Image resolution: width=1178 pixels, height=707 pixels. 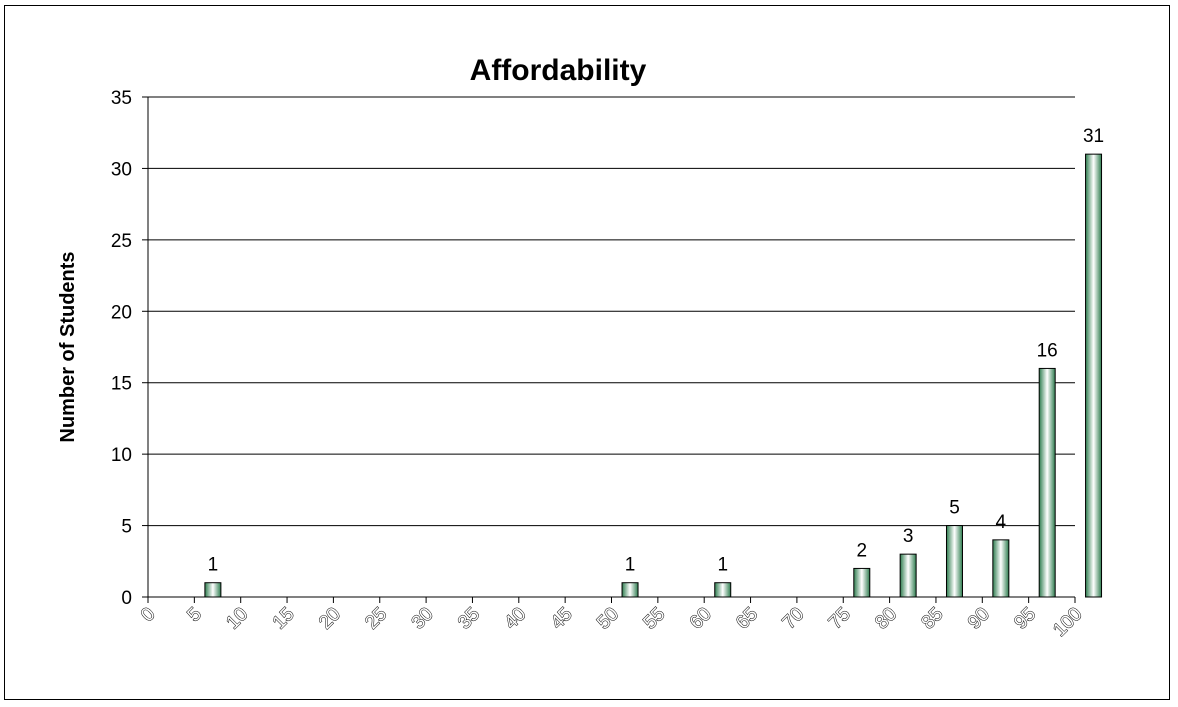 What do you see at coordinates (1067, 622) in the screenshot?
I see `x-tick-label: 100` at bounding box center [1067, 622].